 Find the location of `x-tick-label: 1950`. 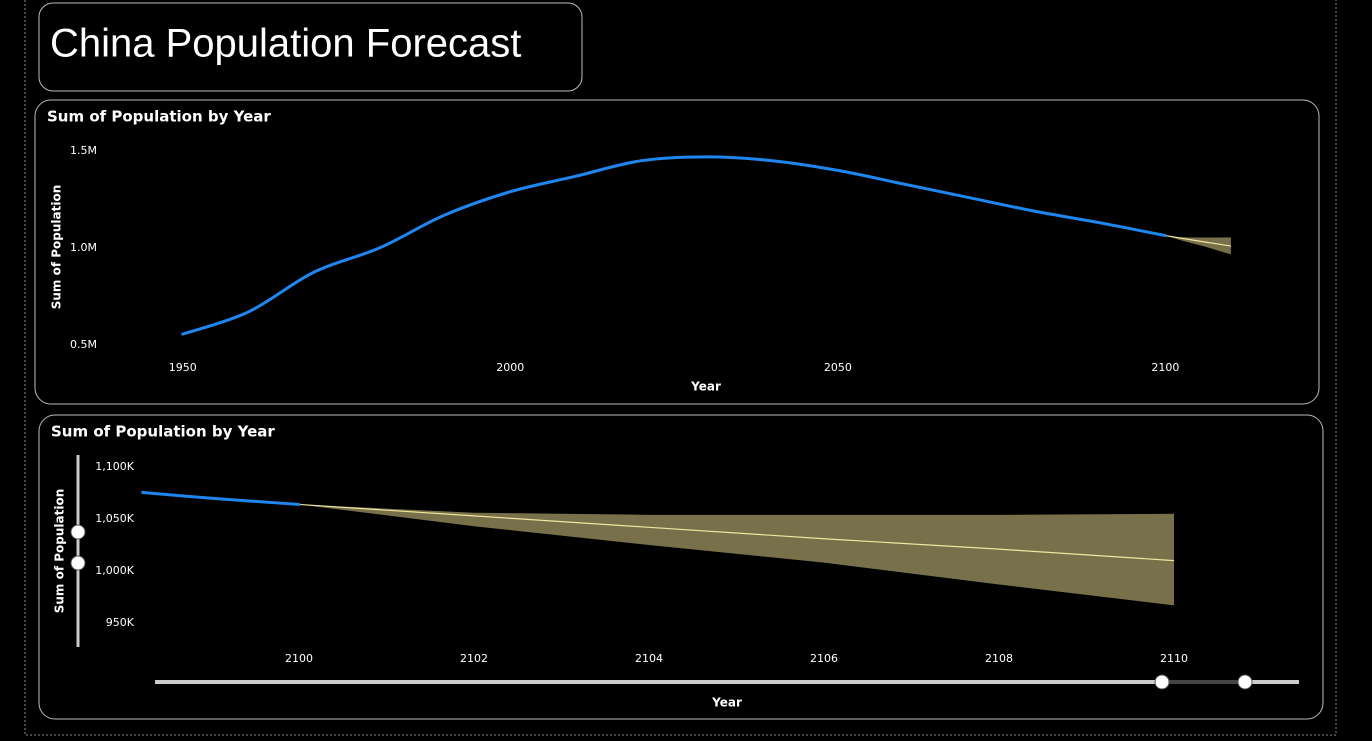

x-tick-label: 1950 is located at coordinates (183, 367).